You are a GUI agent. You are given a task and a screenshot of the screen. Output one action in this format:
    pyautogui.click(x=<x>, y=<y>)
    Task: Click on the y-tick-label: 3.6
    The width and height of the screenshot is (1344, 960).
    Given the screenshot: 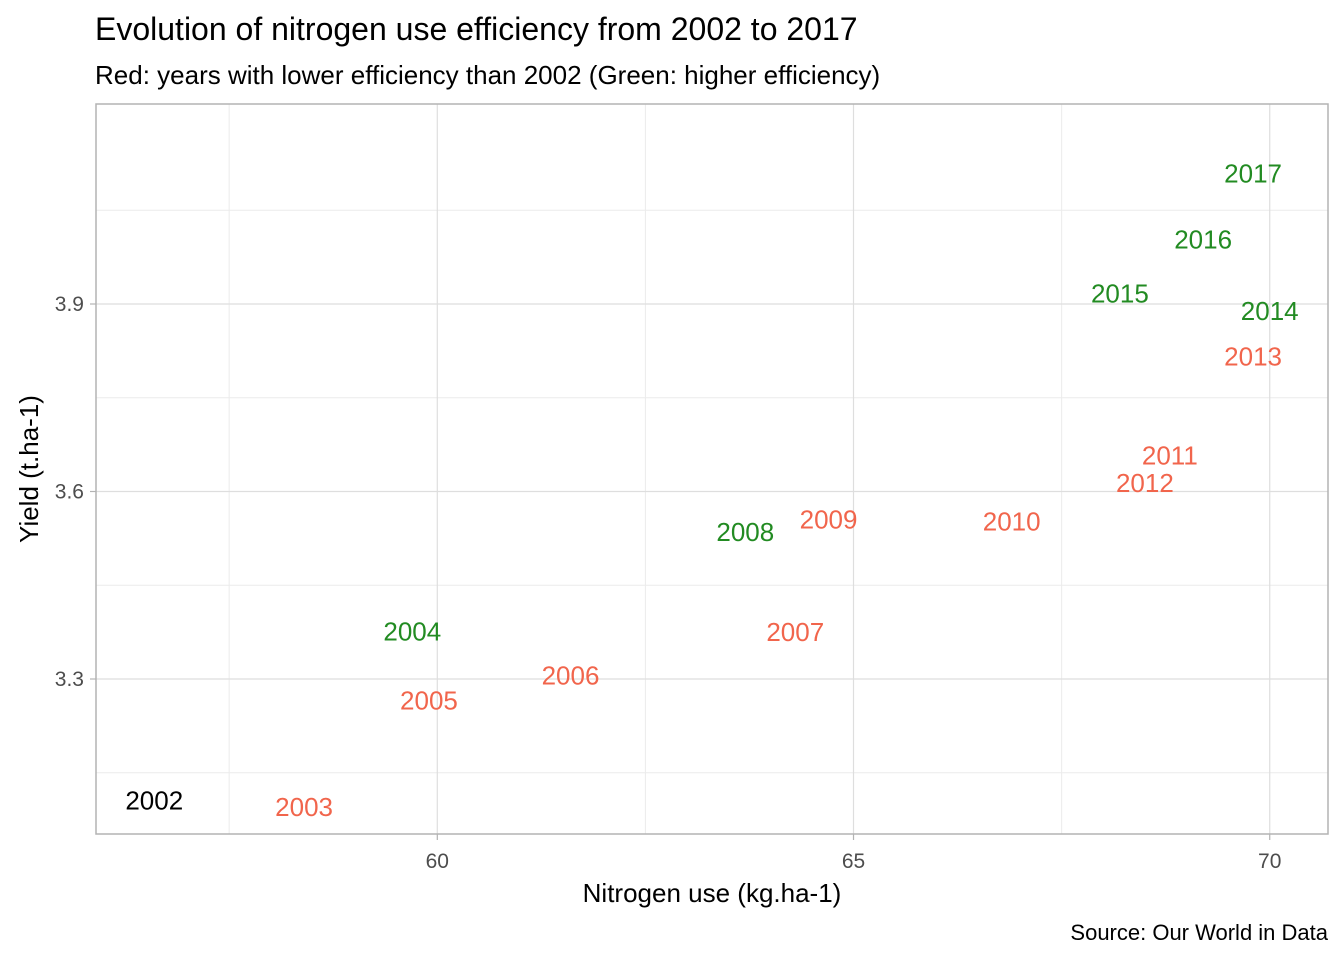 What is the action you would take?
    pyautogui.click(x=69, y=492)
    